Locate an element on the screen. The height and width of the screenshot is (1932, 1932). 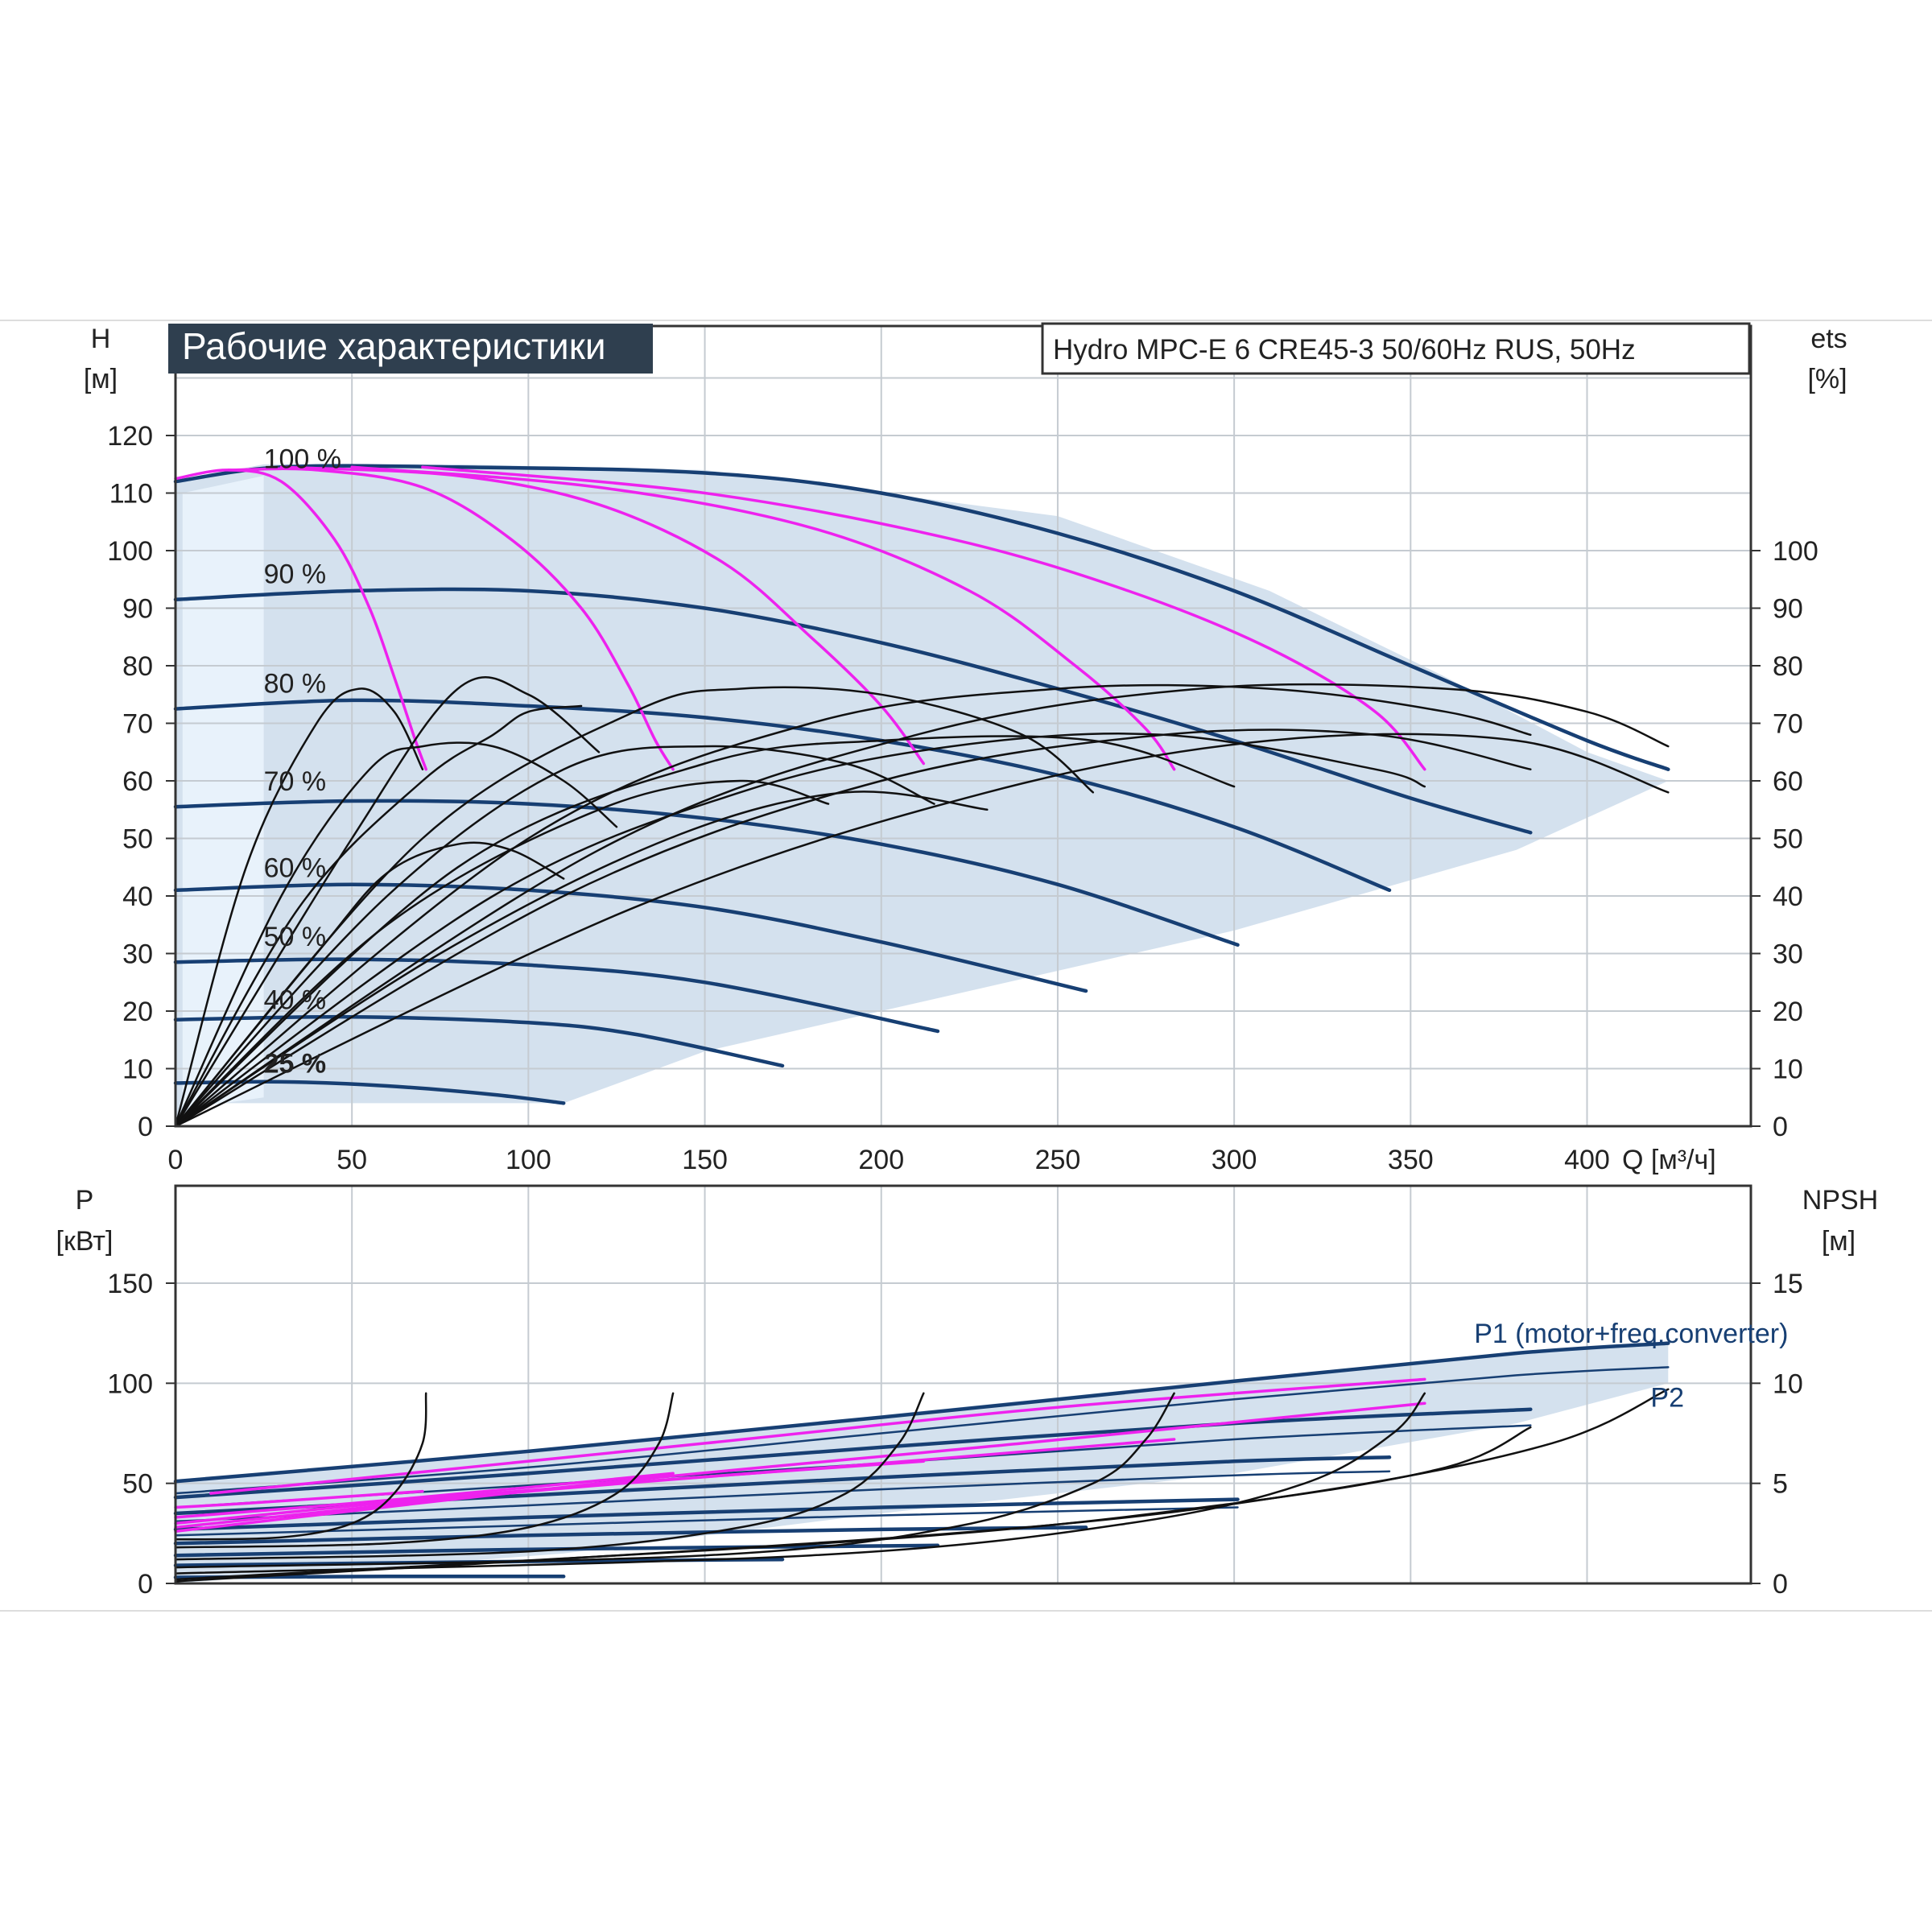
power-annotations: P1 (motor+freq.converter) P2 is located at coordinates (1631, 1366).